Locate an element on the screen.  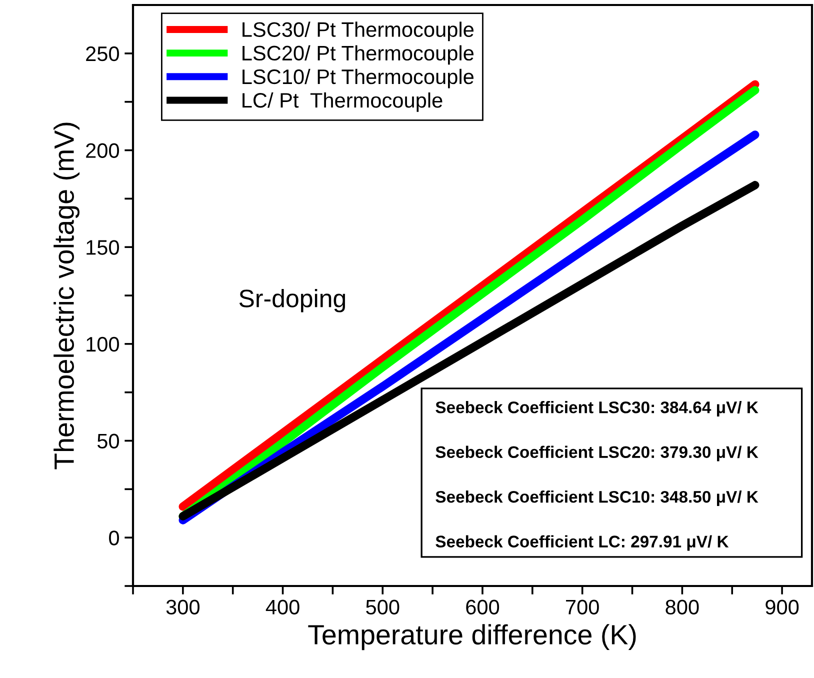
annotation: Seebeck Coefficient LSC30: 384.64 μV/ K is located at coordinates (597, 408).